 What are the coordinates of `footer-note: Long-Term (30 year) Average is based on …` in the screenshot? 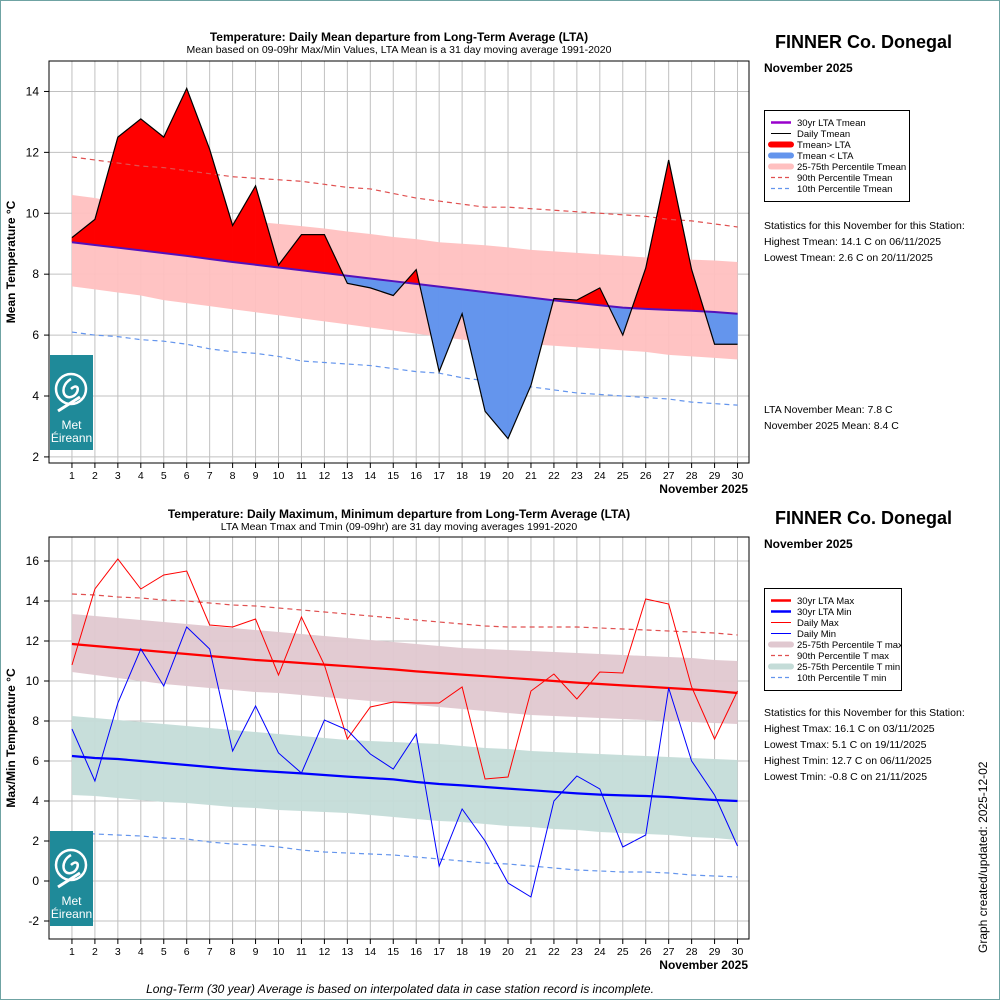 It's located at (400, 989).